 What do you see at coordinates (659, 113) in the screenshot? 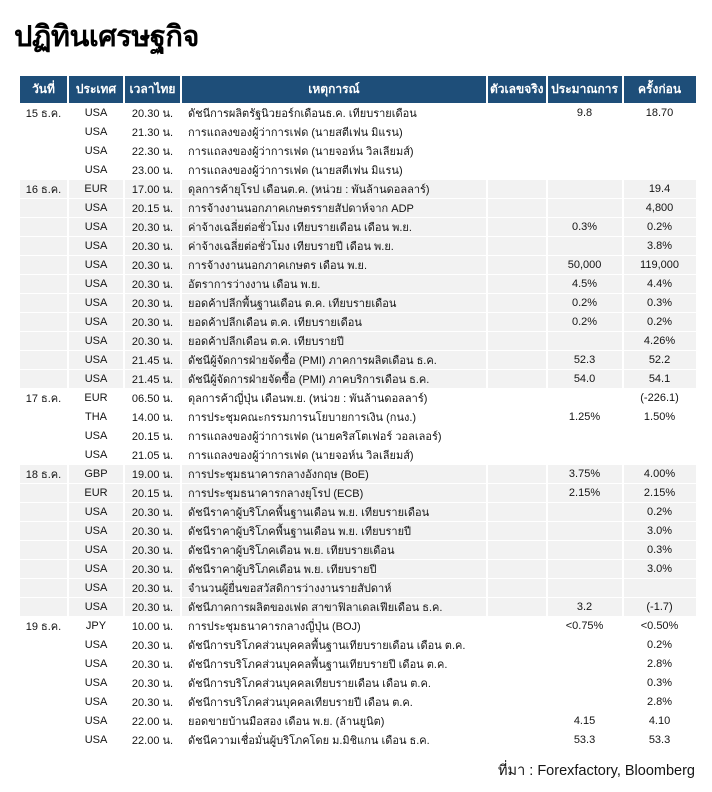
I see `previous-cell: 18.70` at bounding box center [659, 113].